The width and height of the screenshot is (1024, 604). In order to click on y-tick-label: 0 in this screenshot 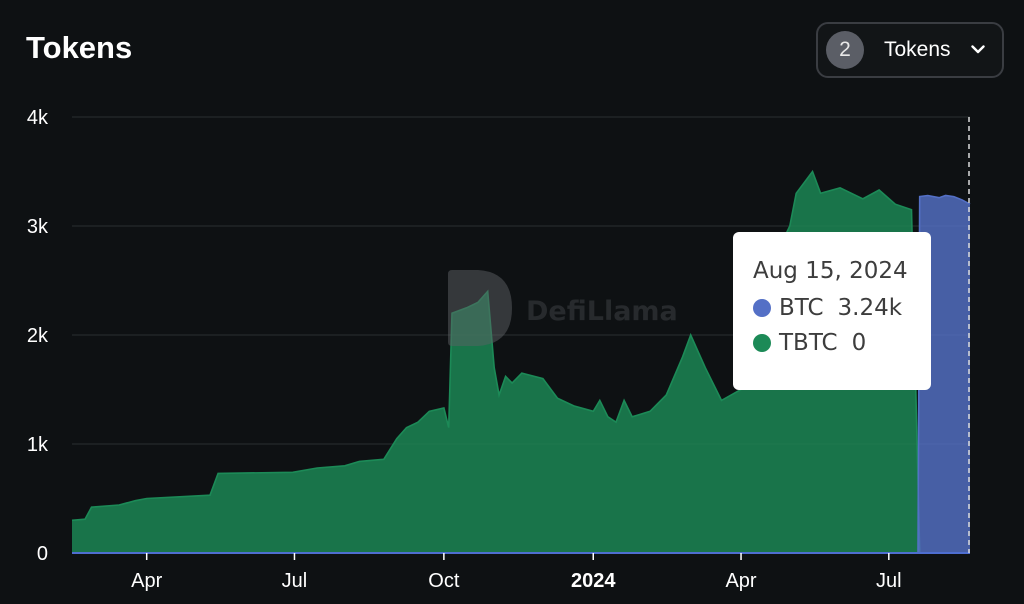, I will do `click(42, 554)`.